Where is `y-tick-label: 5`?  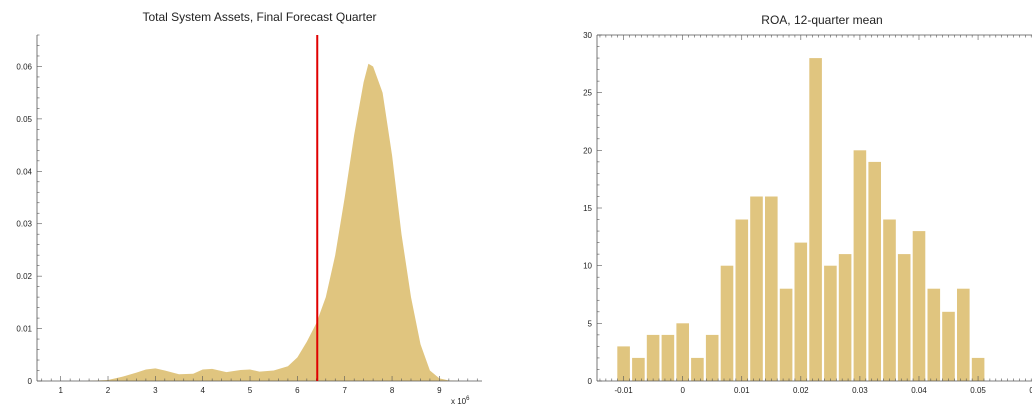
y-tick-label: 5 is located at coordinates (590, 323).